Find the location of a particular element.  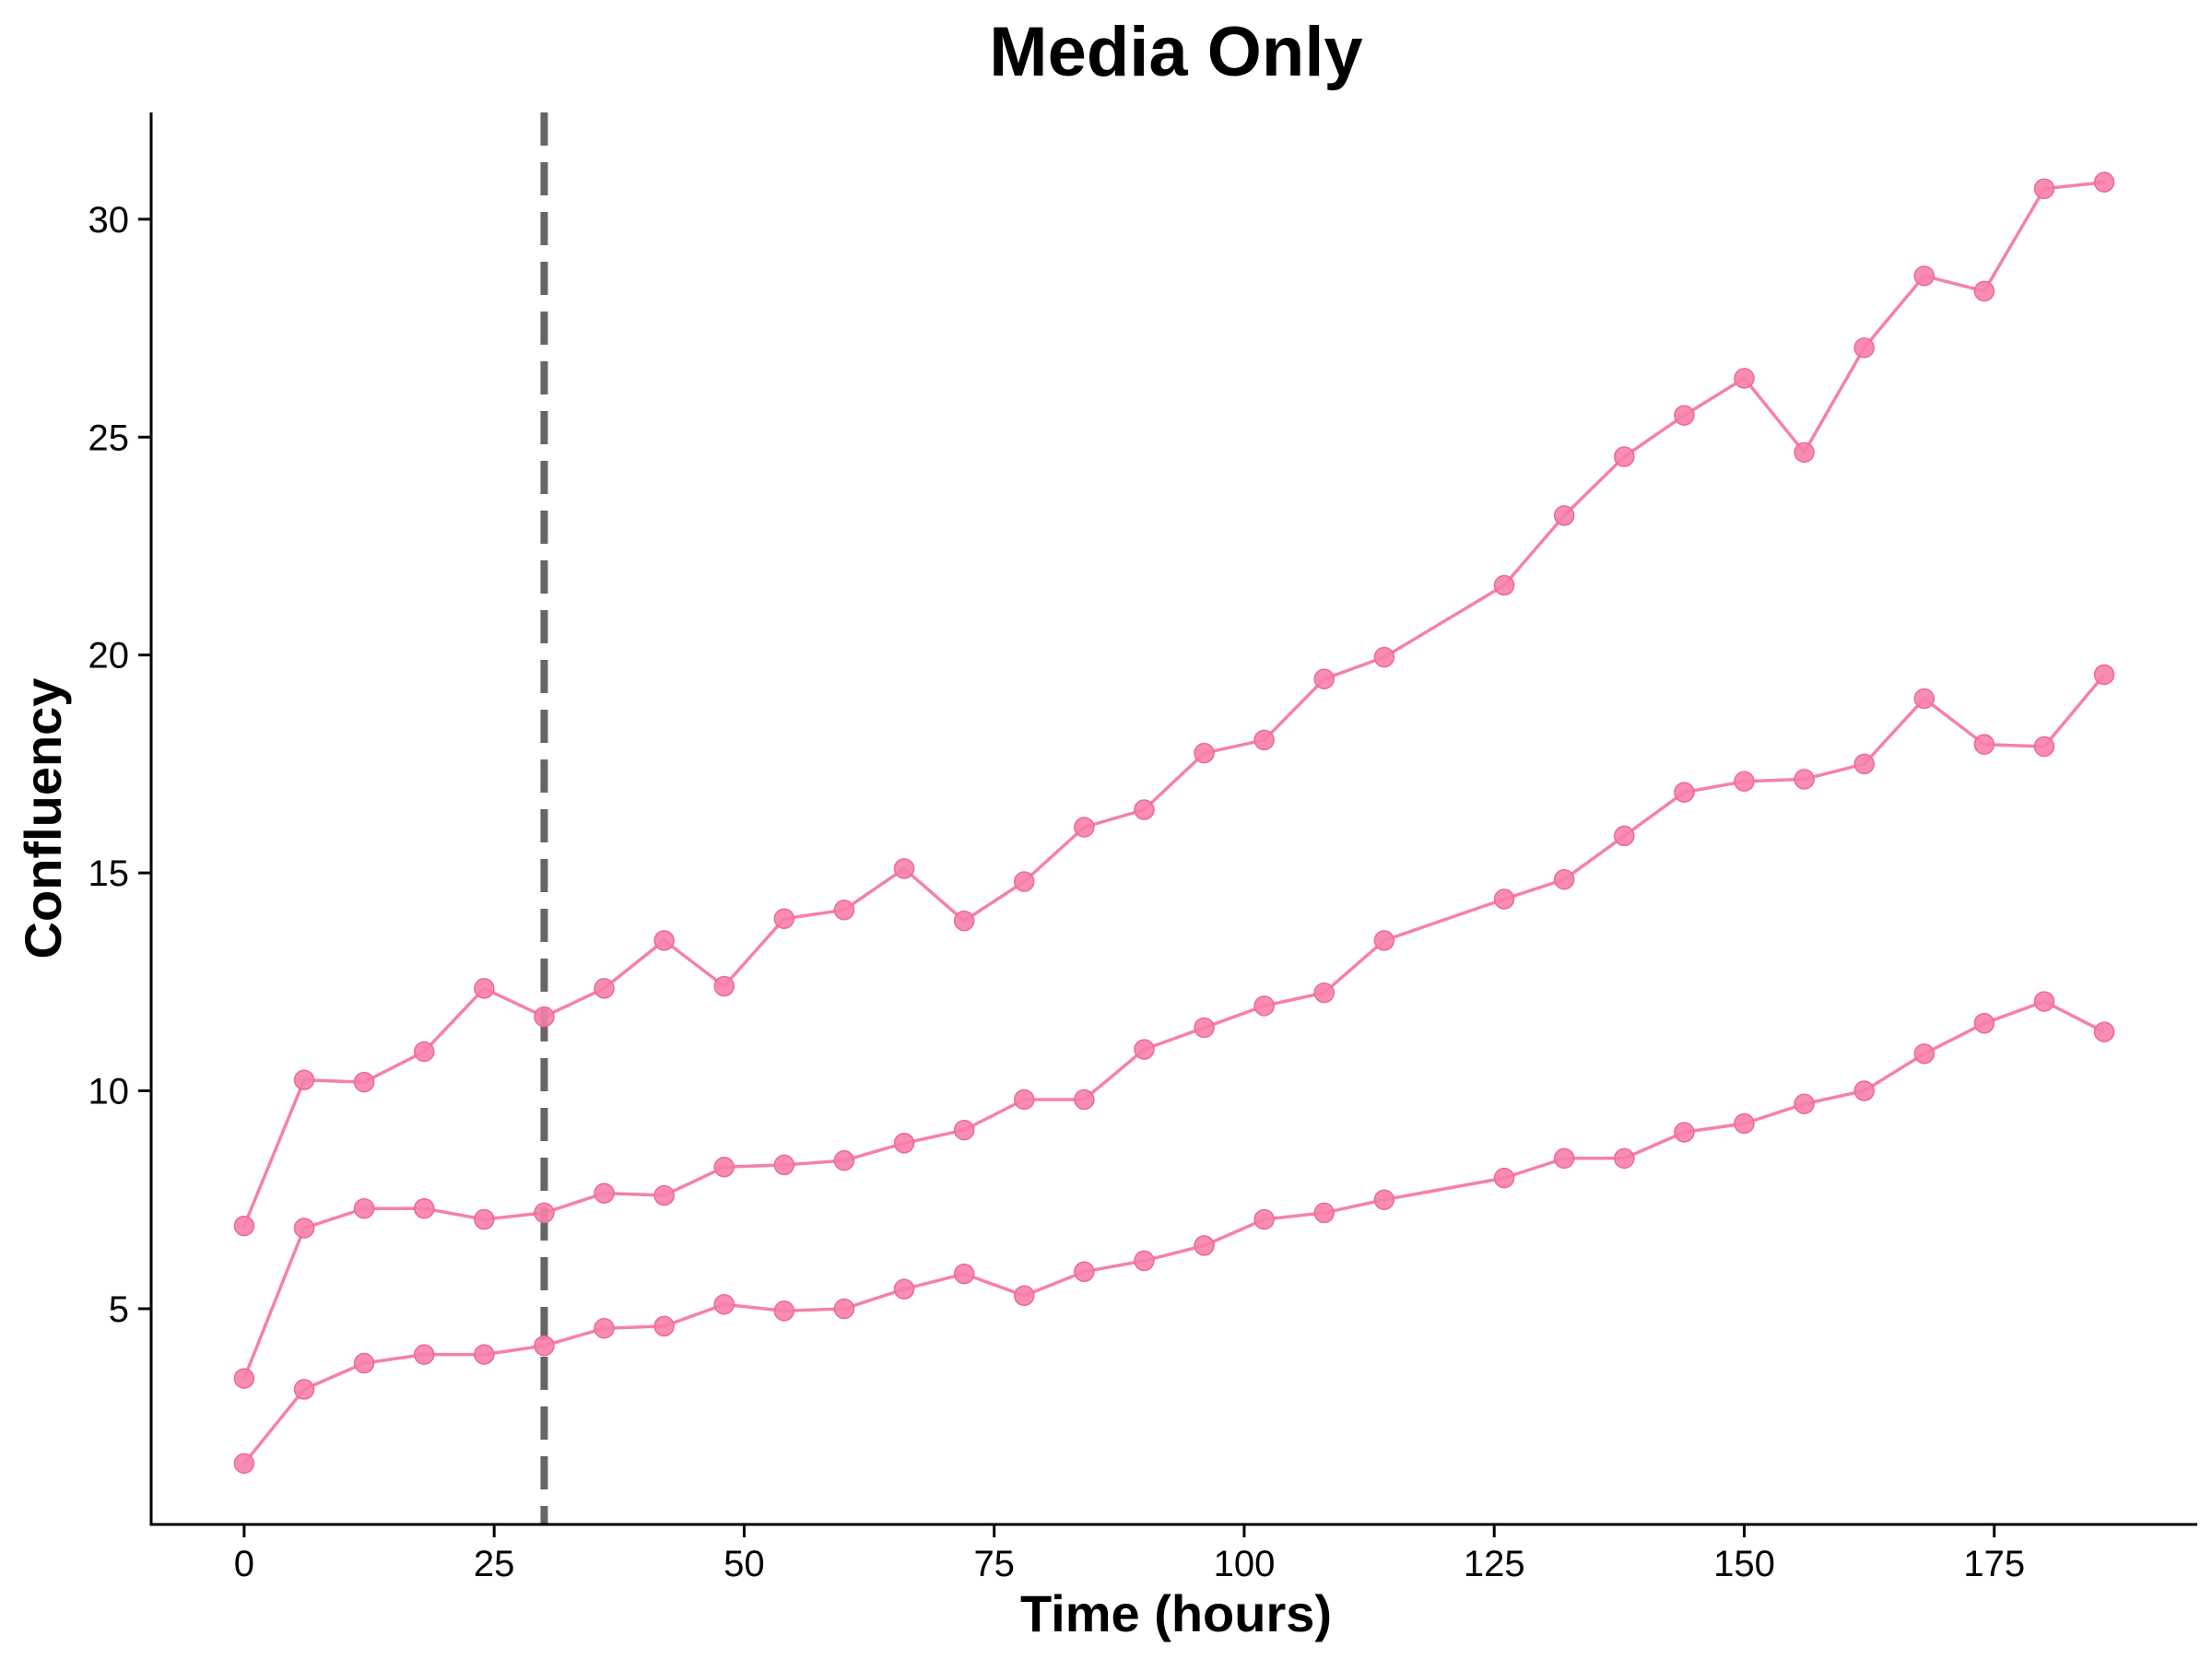

y-tick-label: 25 is located at coordinates (109, 438).